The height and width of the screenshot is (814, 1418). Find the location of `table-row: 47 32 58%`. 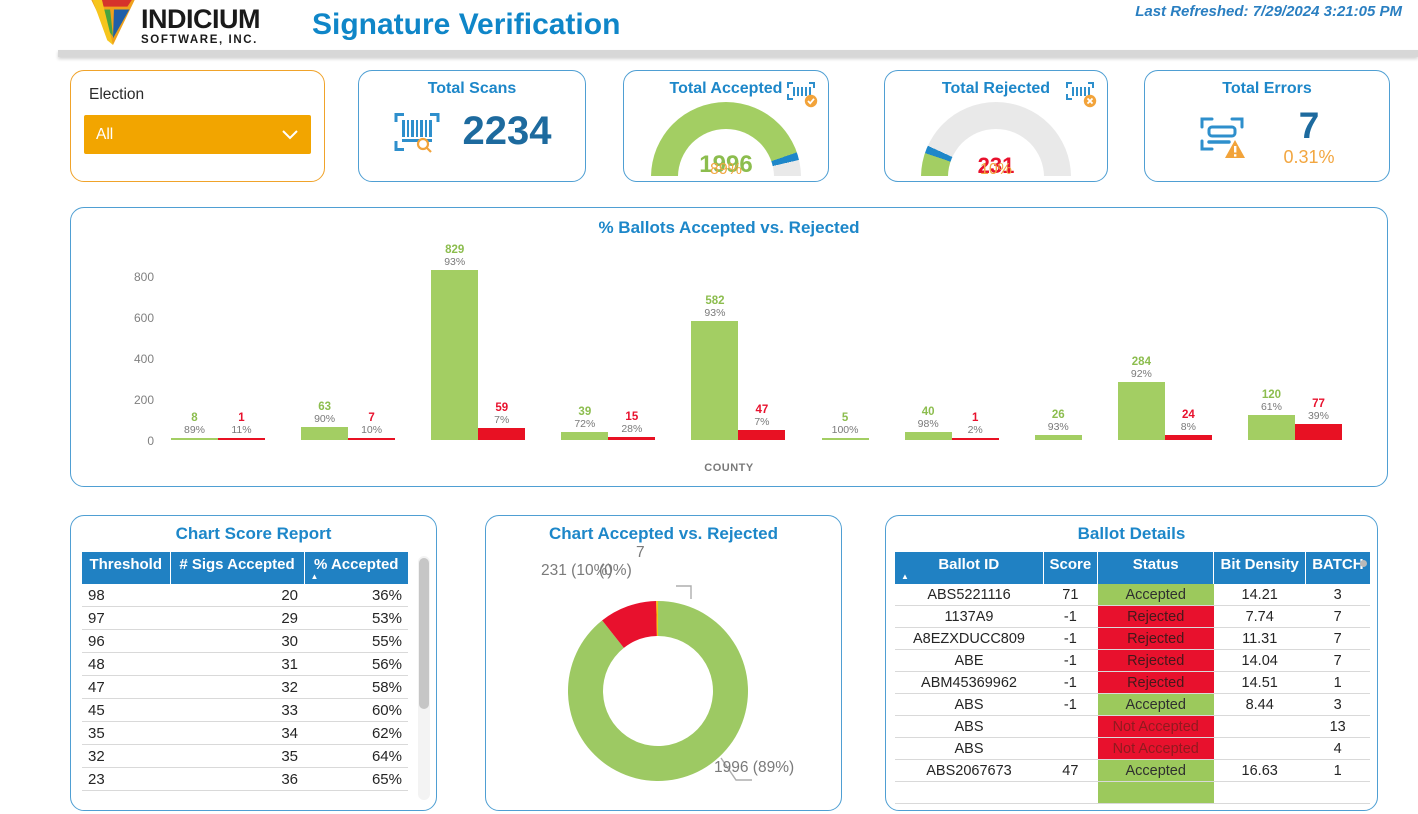

table-row: 47 32 58% is located at coordinates (245, 687).